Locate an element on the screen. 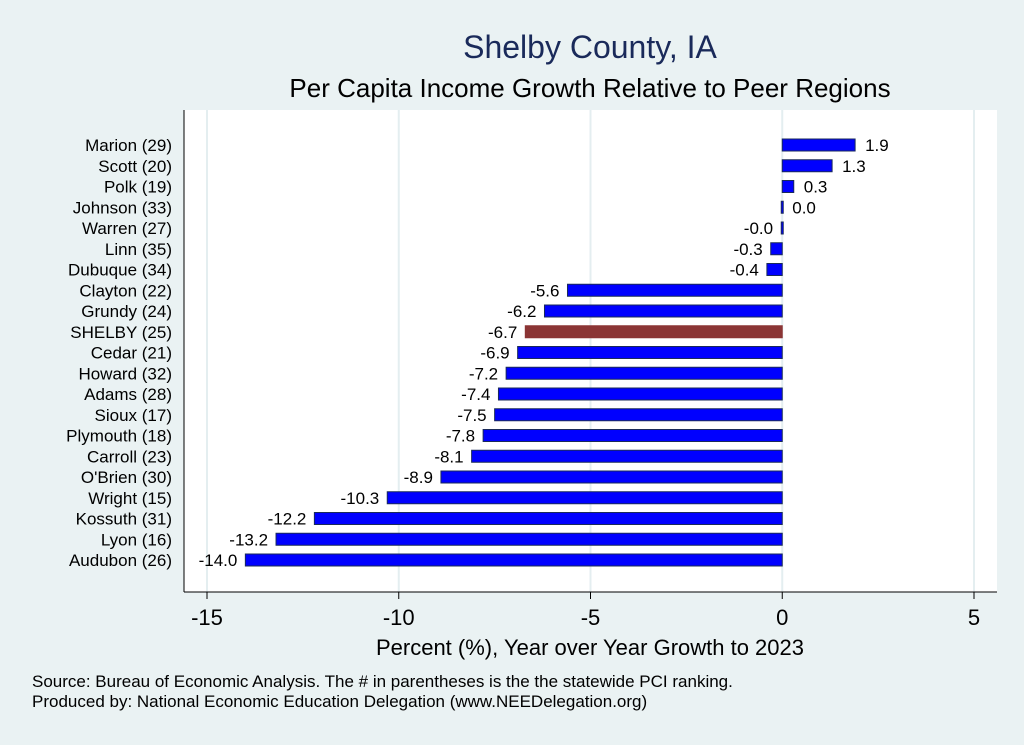 This screenshot has width=1024, height=745. x-tick-label: -15 is located at coordinates (207, 617).